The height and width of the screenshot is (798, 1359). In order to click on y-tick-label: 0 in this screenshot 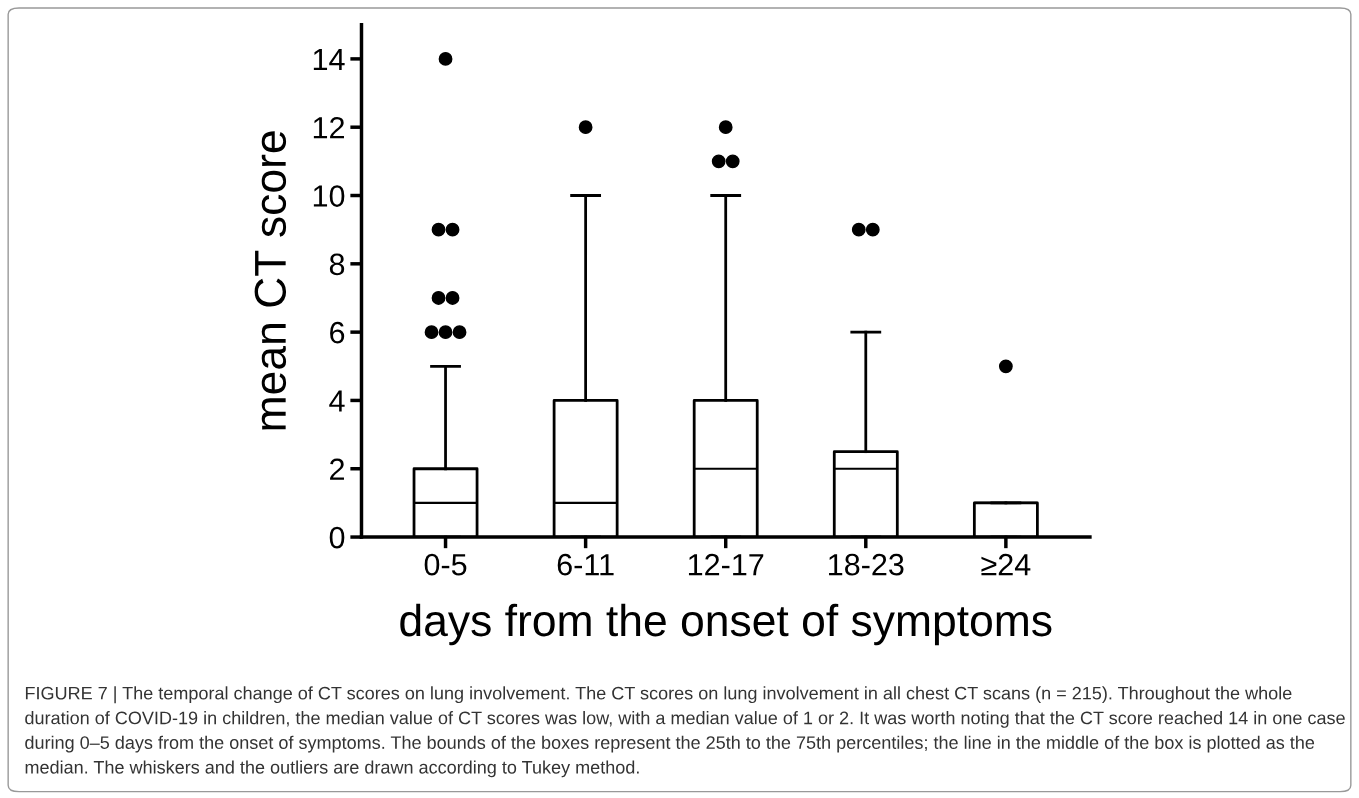, I will do `click(337, 537)`.